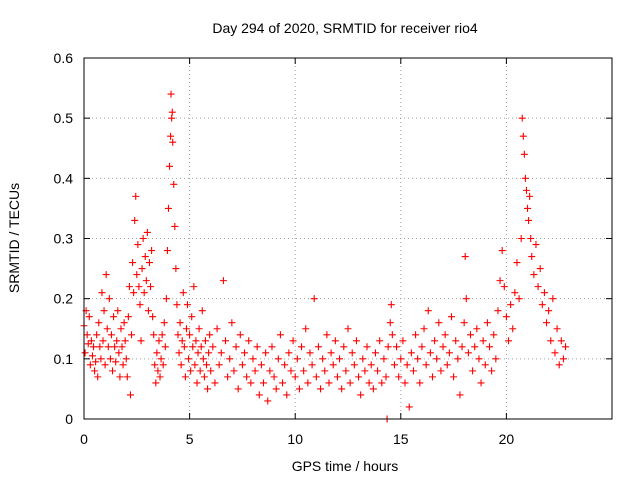  I want to click on x-tick-label: 15, so click(401, 439).